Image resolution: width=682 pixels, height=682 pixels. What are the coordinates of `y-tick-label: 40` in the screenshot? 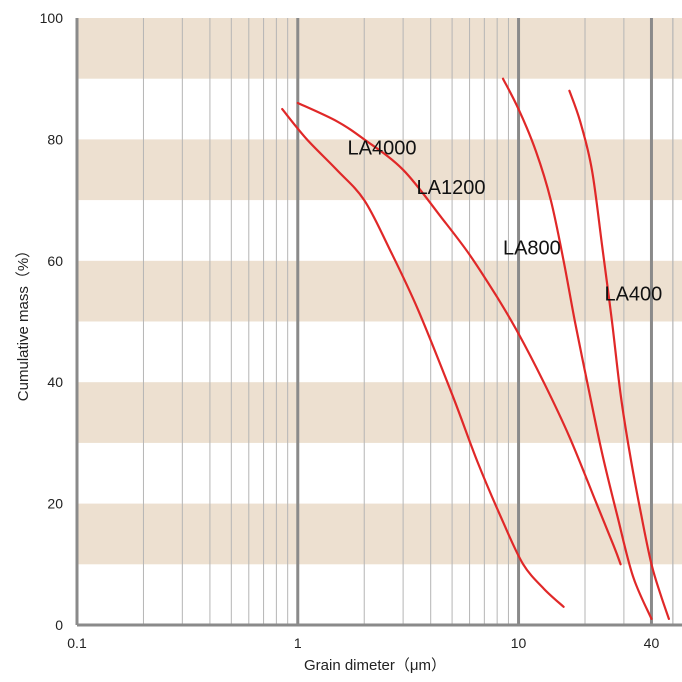 It's located at (55, 382).